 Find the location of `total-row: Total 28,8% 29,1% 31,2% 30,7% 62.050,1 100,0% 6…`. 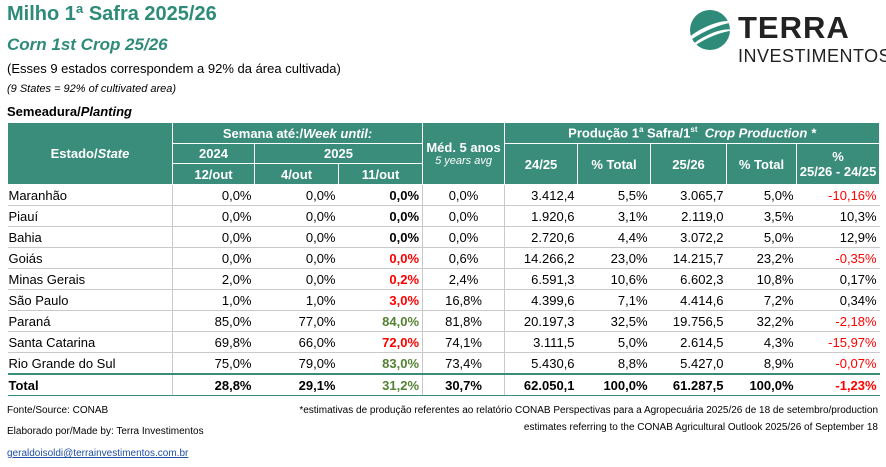

total-row: Total 28,8% 29,1% 31,2% 30,7% 62.050,1 100,0% 6… is located at coordinates (443, 384).